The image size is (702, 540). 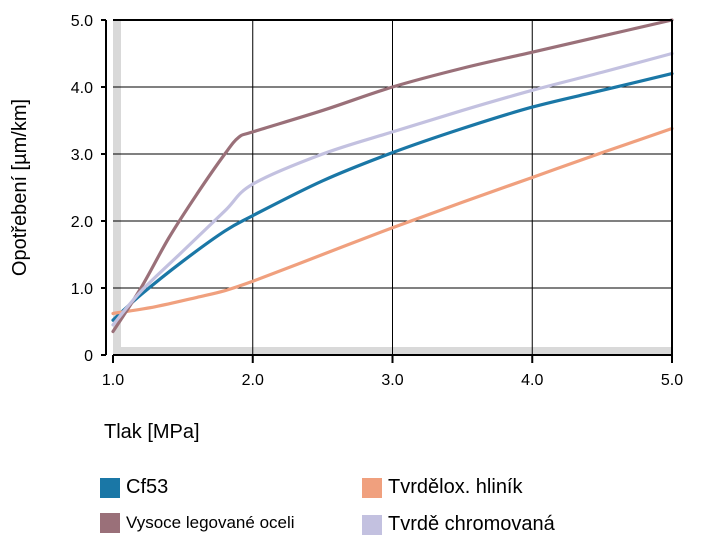 I want to click on y-tick-label: 4.0, so click(x=82, y=88).